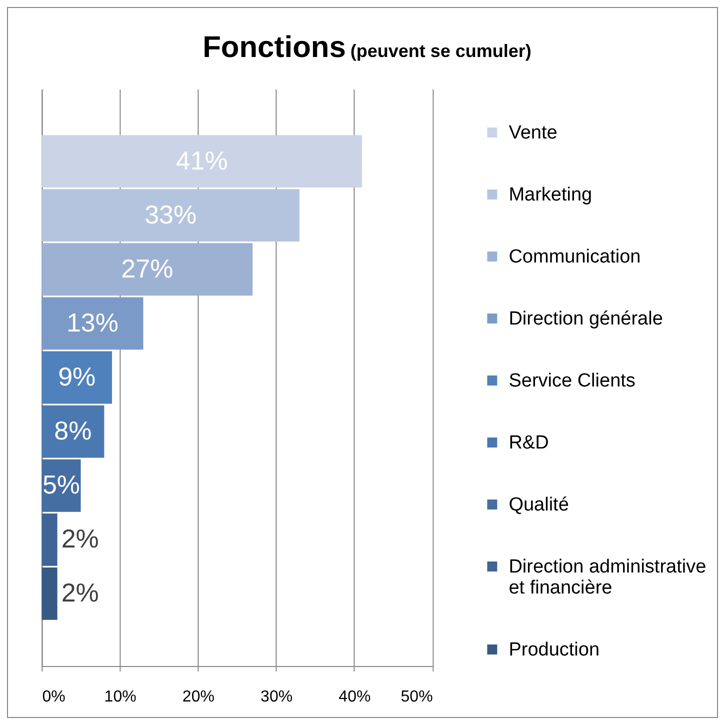  What do you see at coordinates (120, 697) in the screenshot?
I see `x-tick-label: 10%` at bounding box center [120, 697].